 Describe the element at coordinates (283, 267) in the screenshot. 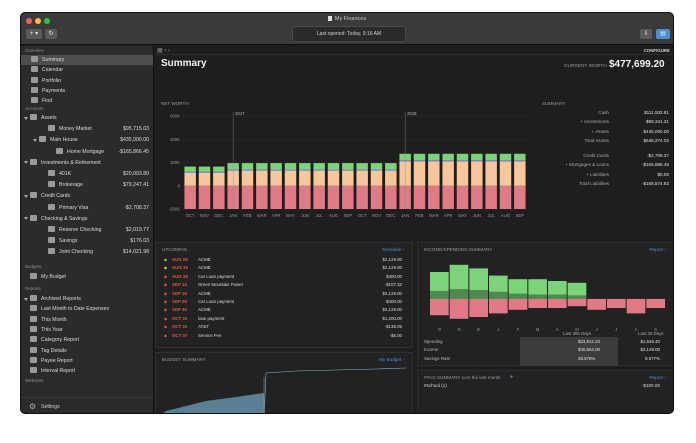

I see `upcoming-row: ◆ AUG 19 ACME $2,129.00` at that location.